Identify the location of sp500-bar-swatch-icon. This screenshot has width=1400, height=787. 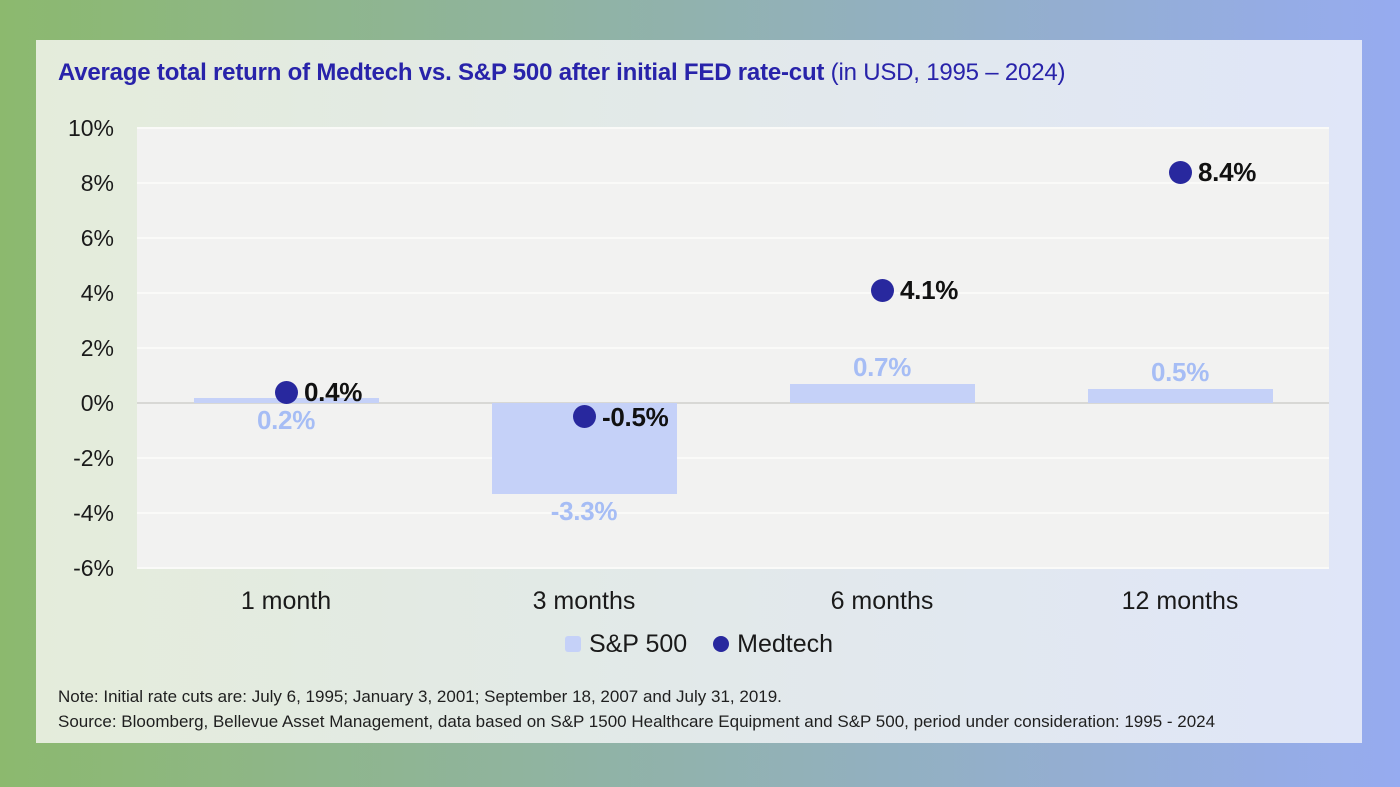
(572, 644).